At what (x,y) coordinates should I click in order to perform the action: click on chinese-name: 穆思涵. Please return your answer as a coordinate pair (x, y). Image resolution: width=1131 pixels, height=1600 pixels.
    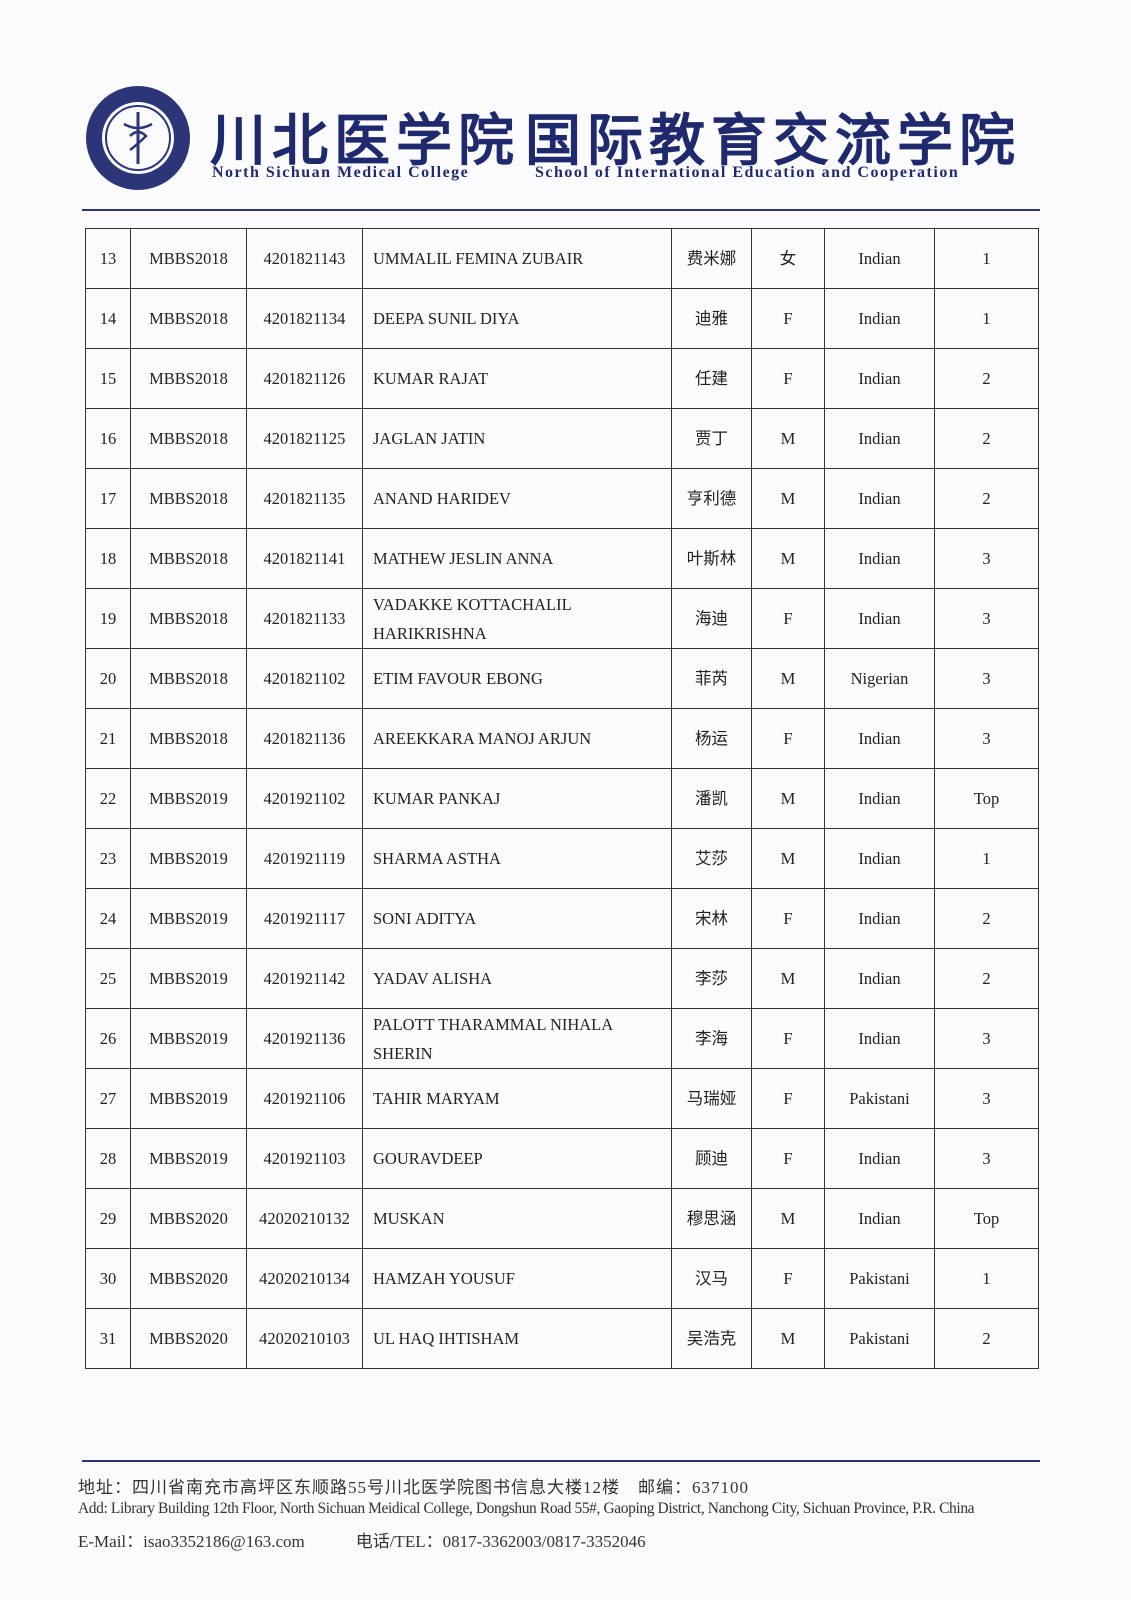
    Looking at the image, I should click on (711, 1218).